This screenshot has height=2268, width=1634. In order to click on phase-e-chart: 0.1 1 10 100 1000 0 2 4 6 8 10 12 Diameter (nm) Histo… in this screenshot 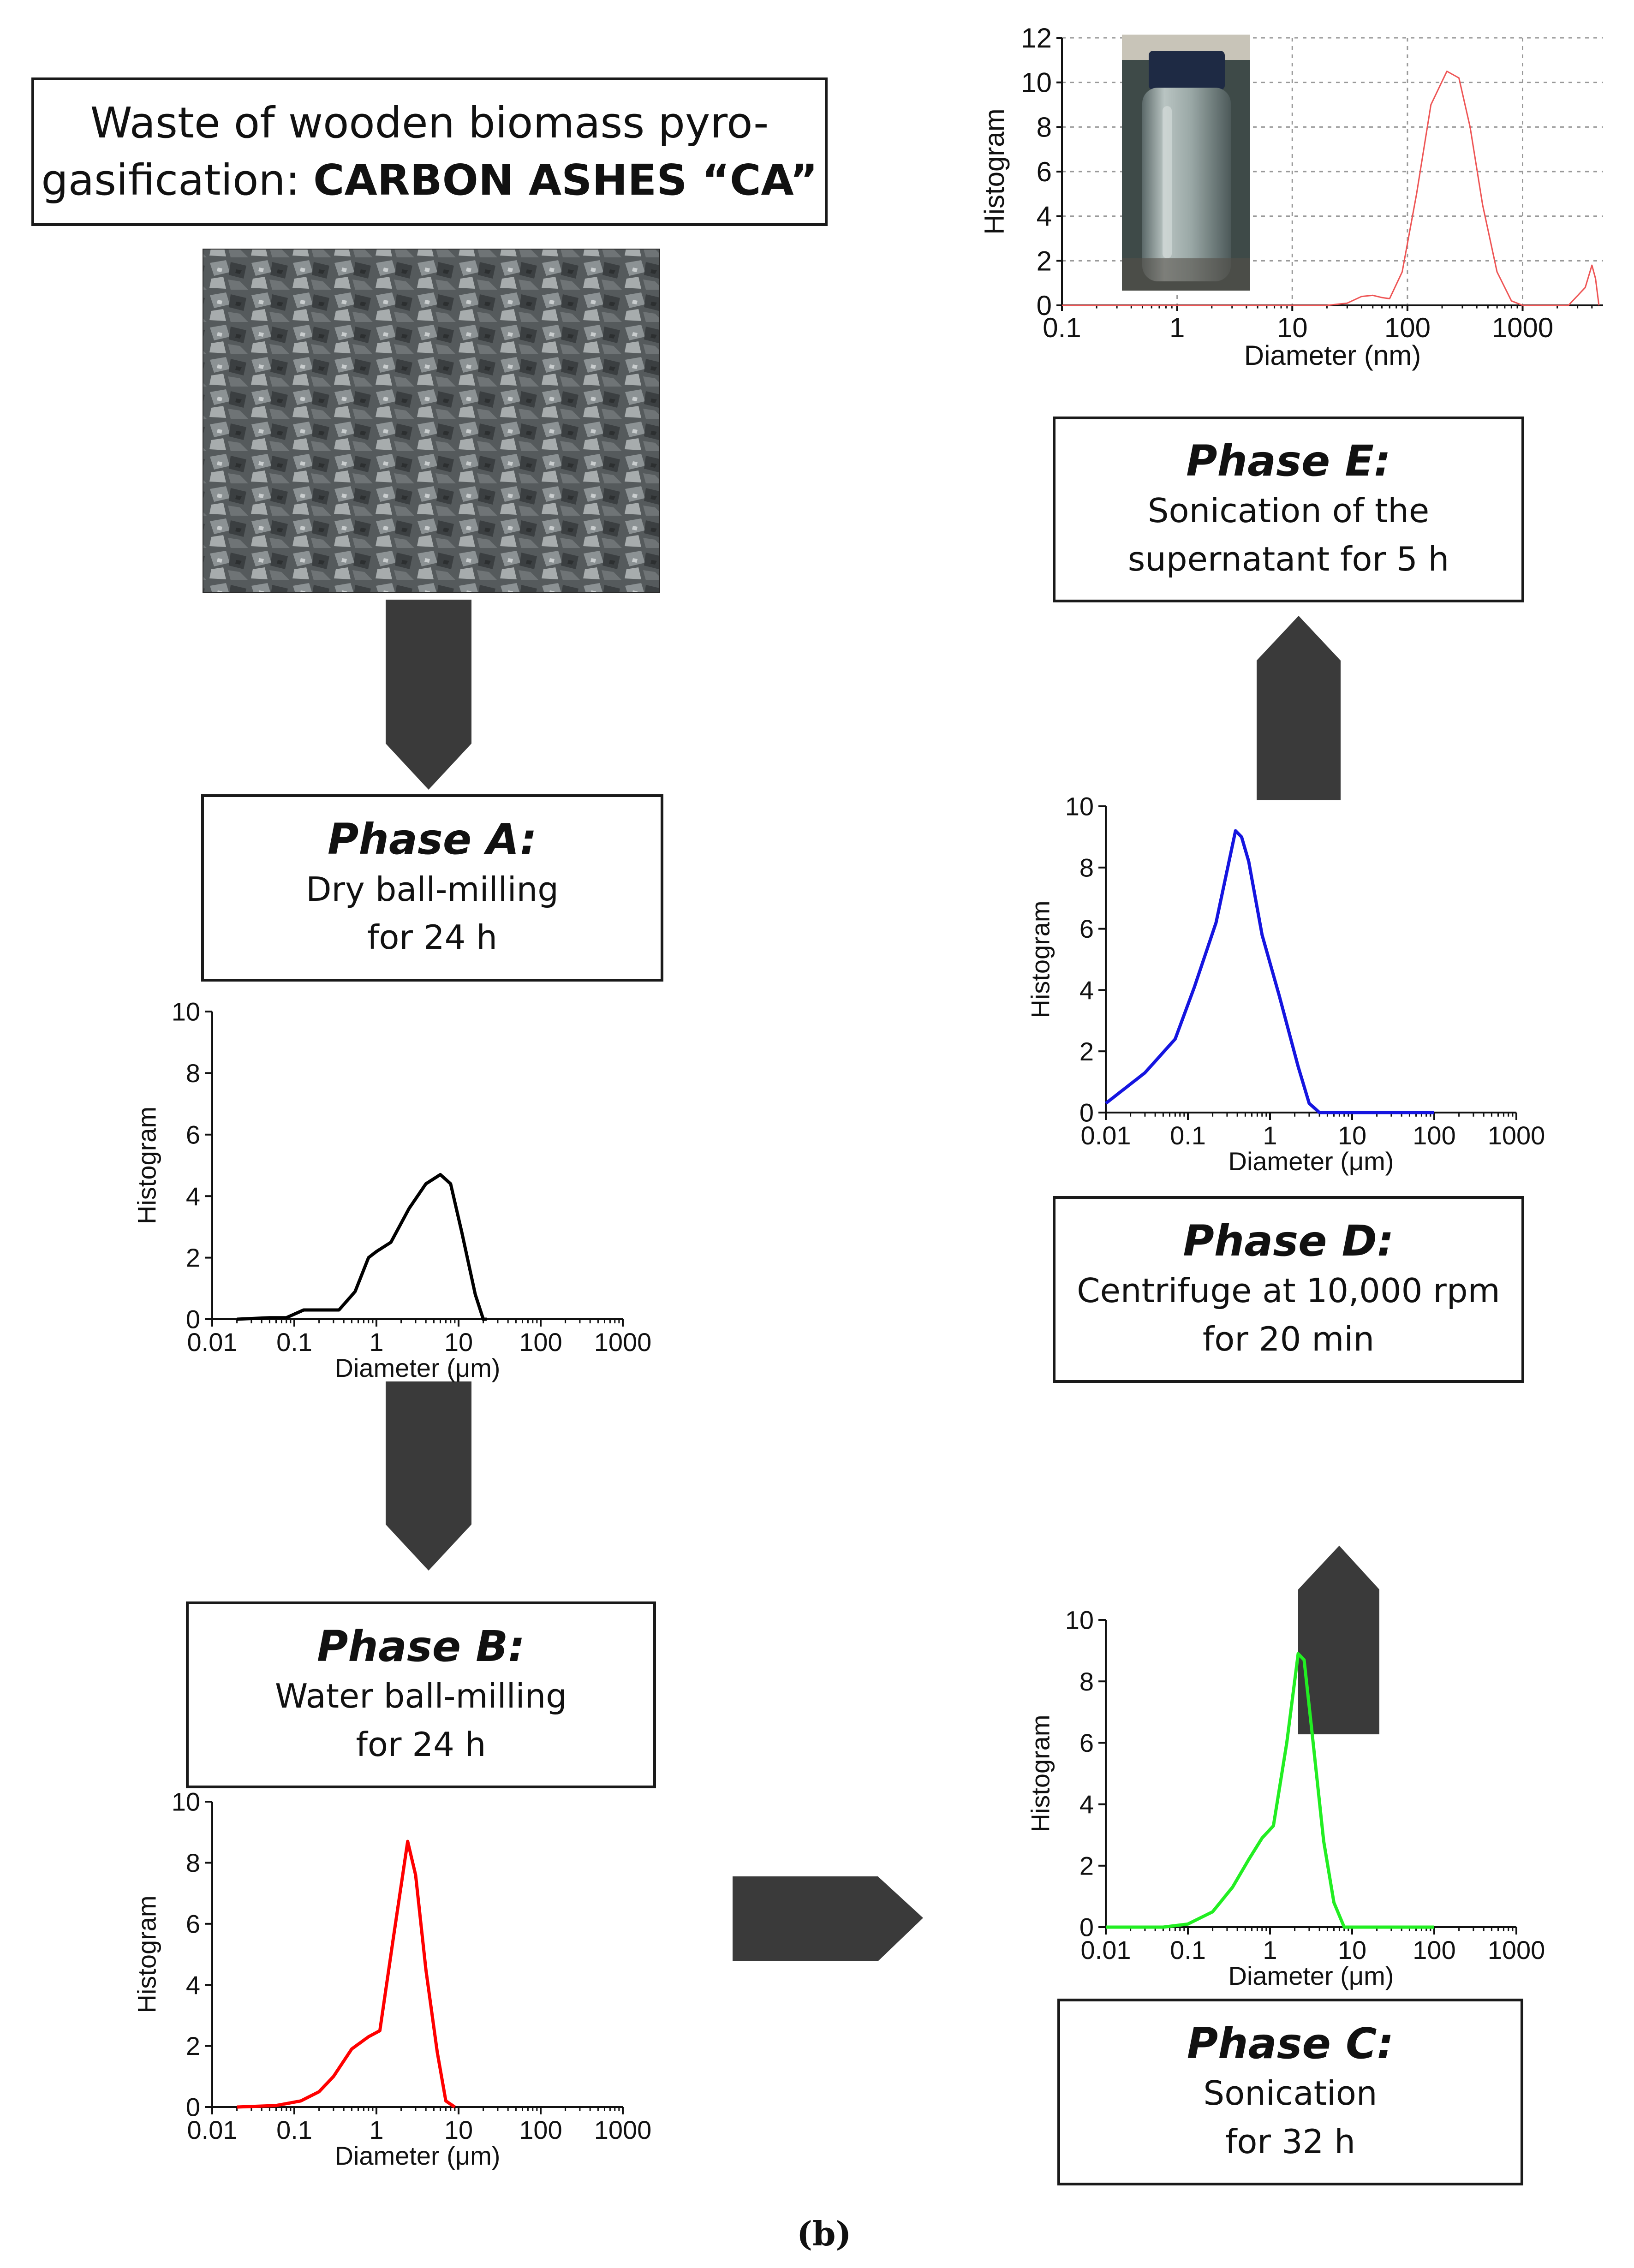, I will do `click(1291, 197)`.